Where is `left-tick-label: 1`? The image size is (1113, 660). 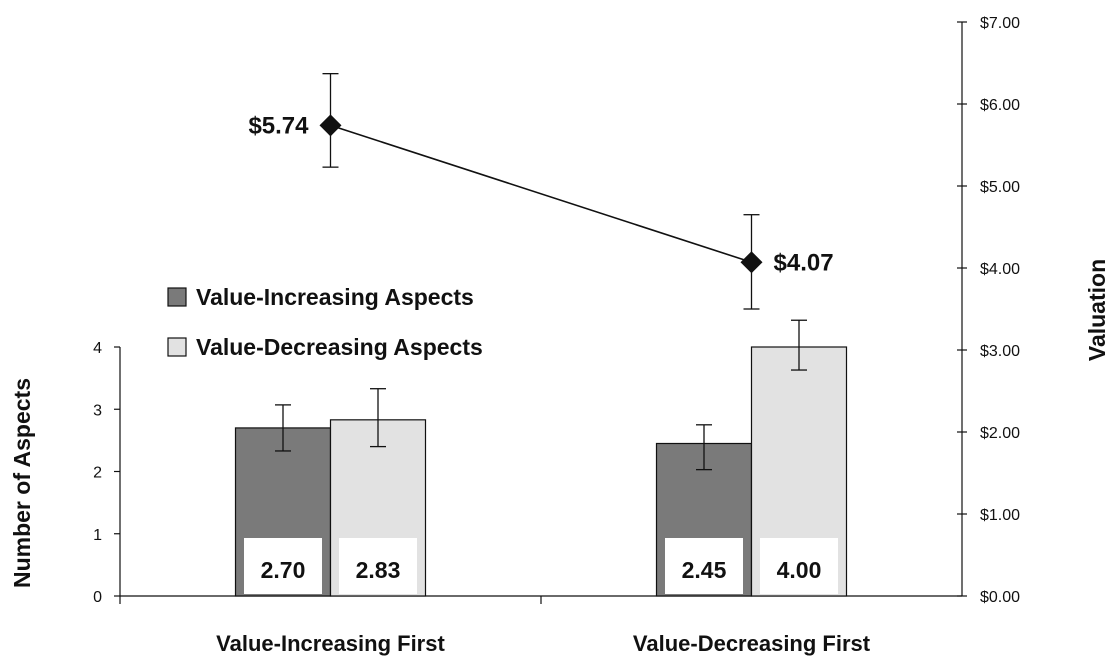 left-tick-label: 1 is located at coordinates (97, 535).